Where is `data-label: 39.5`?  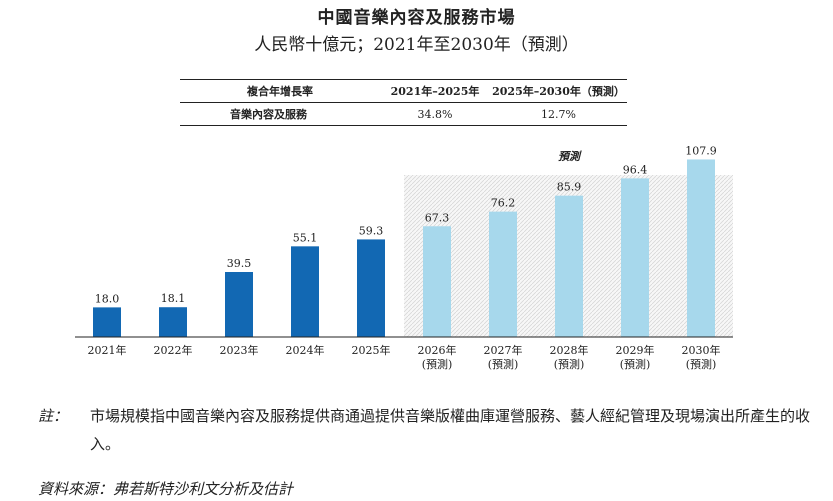 data-label: 39.5 is located at coordinates (239, 263).